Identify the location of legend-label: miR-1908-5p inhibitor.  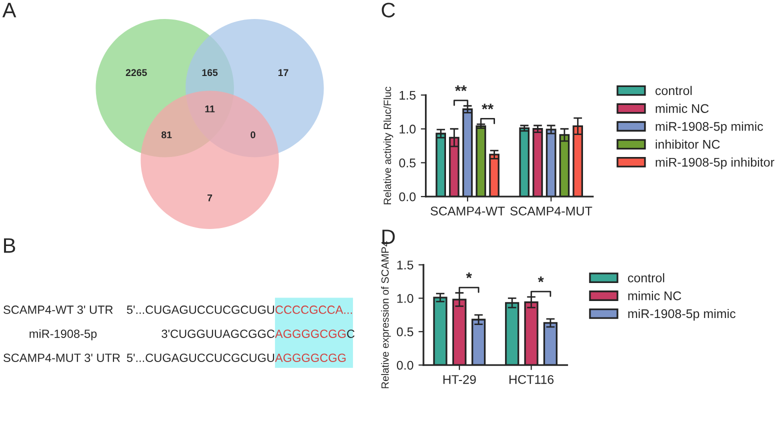
(715, 164).